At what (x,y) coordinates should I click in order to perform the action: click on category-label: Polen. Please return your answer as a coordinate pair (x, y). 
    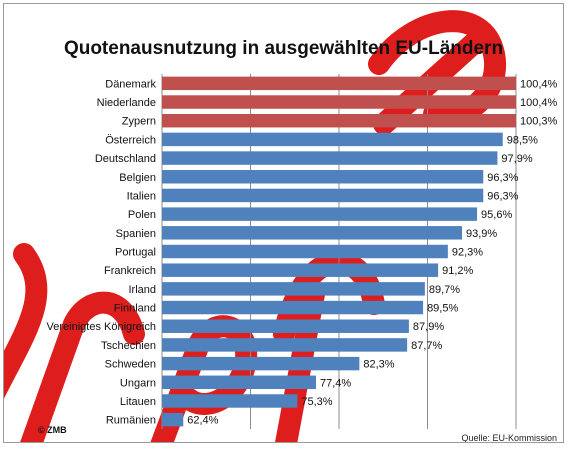
    Looking at the image, I should click on (142, 215).